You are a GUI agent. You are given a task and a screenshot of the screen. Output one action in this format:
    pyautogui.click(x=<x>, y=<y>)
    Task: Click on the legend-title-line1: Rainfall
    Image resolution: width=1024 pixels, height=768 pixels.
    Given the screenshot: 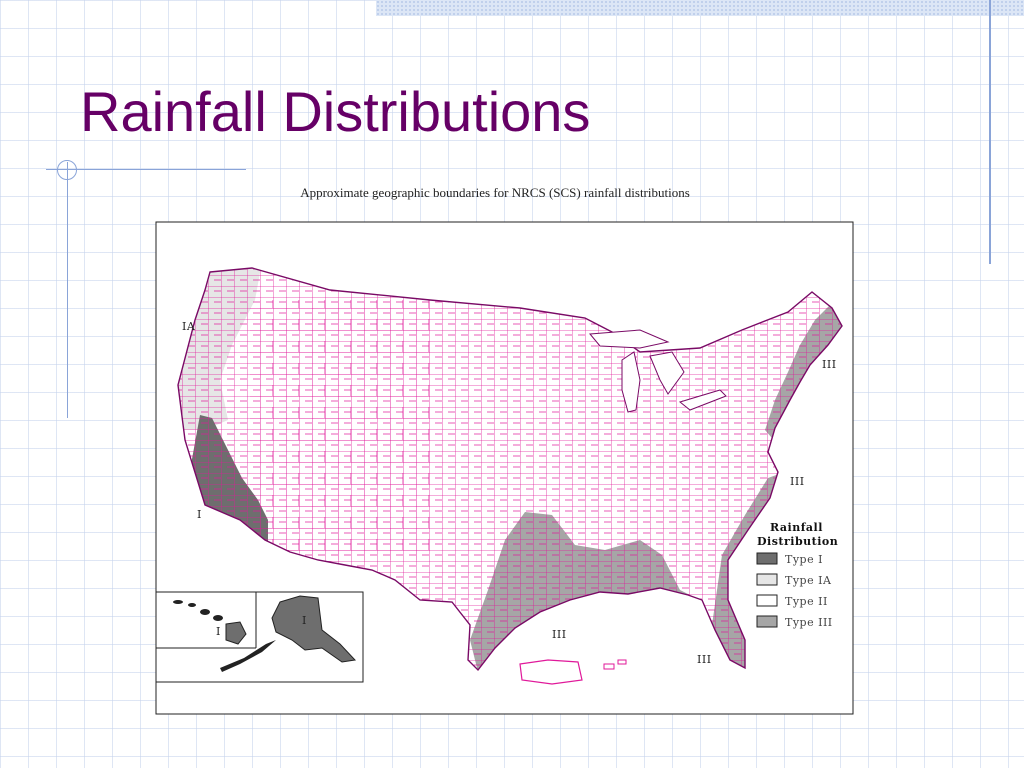 What is the action you would take?
    pyautogui.click(x=796, y=527)
    